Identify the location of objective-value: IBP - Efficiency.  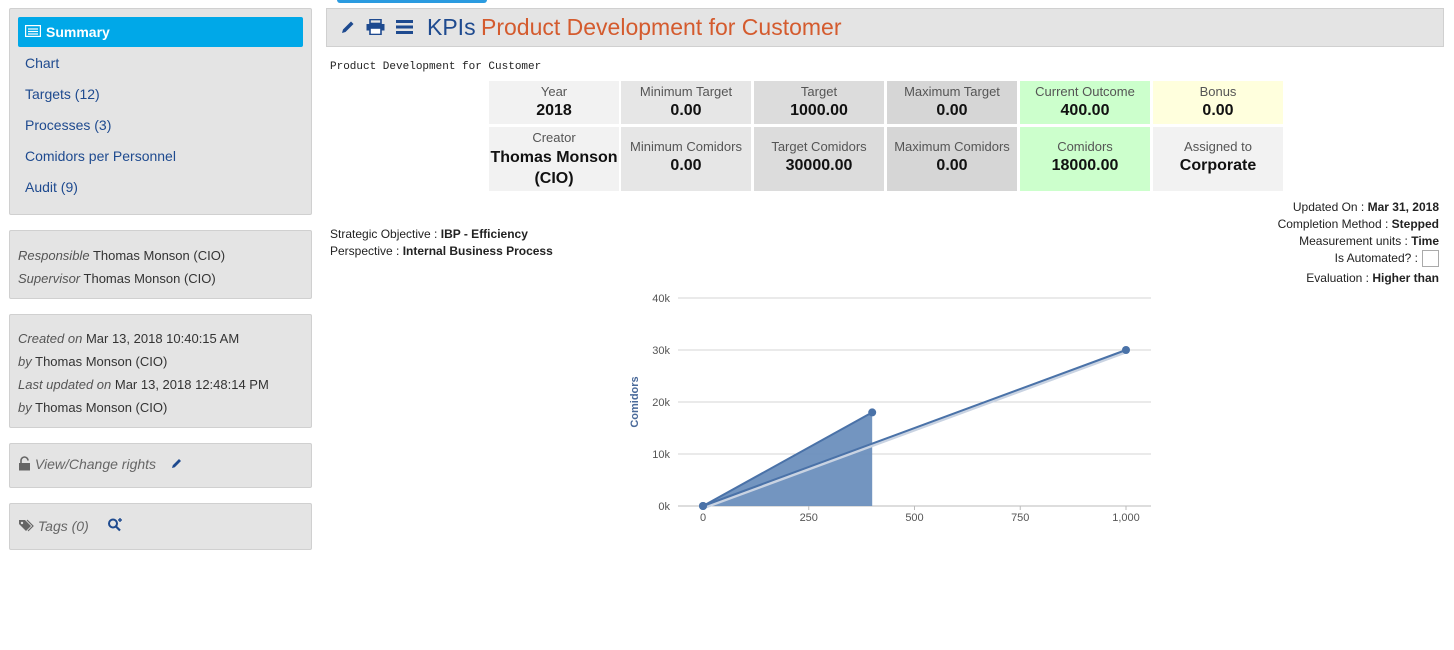
(484, 234).